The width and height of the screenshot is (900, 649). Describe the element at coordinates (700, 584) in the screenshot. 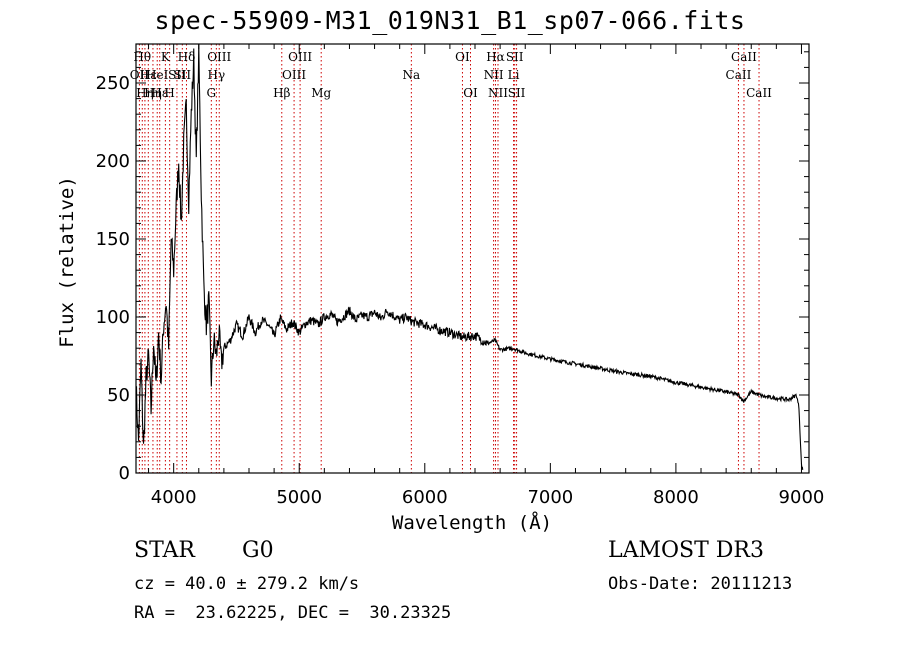

I see `obs-date-text: Obs-Date: 20111213` at that location.